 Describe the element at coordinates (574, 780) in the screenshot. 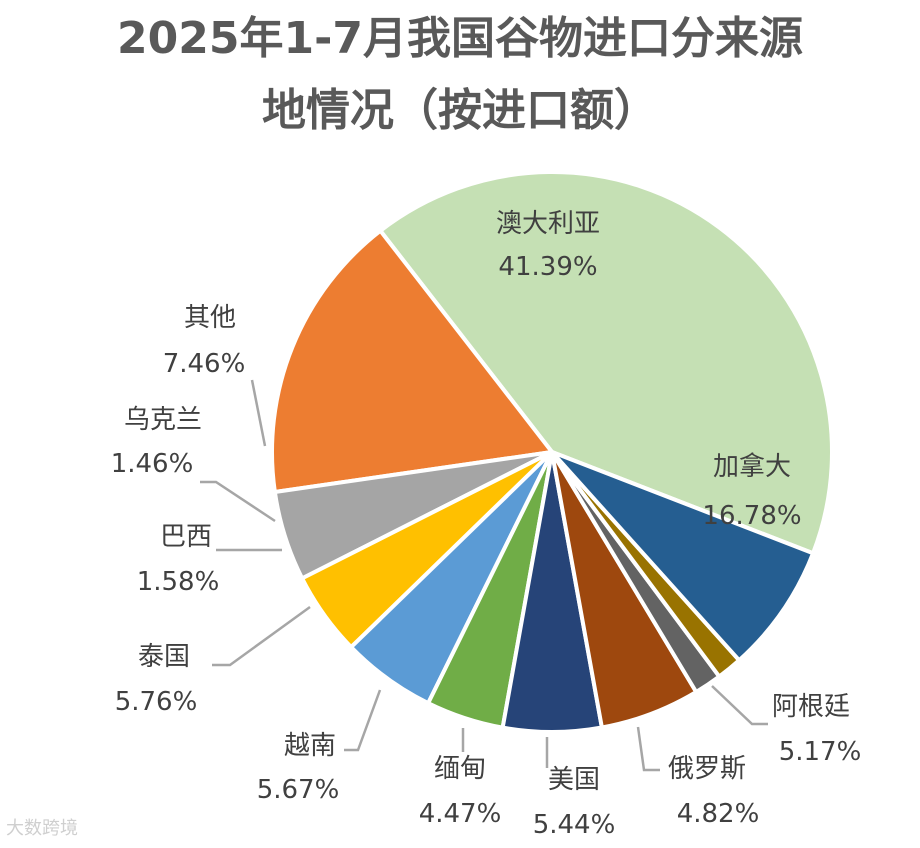

I see `slice-name-label-4: 美国` at that location.